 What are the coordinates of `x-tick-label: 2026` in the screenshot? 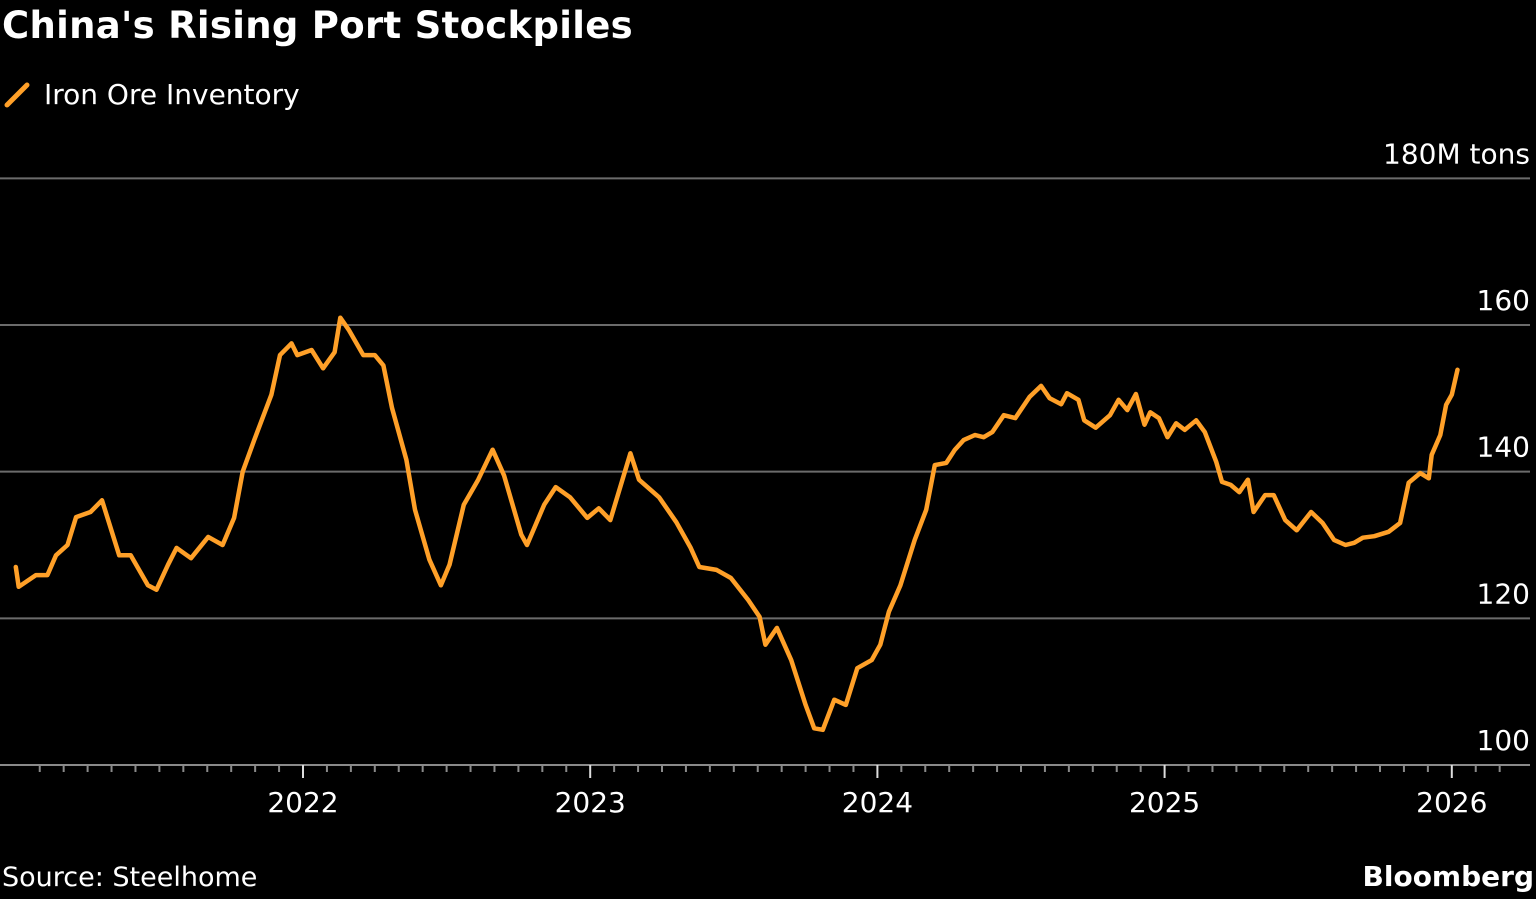 It's located at (1451, 802).